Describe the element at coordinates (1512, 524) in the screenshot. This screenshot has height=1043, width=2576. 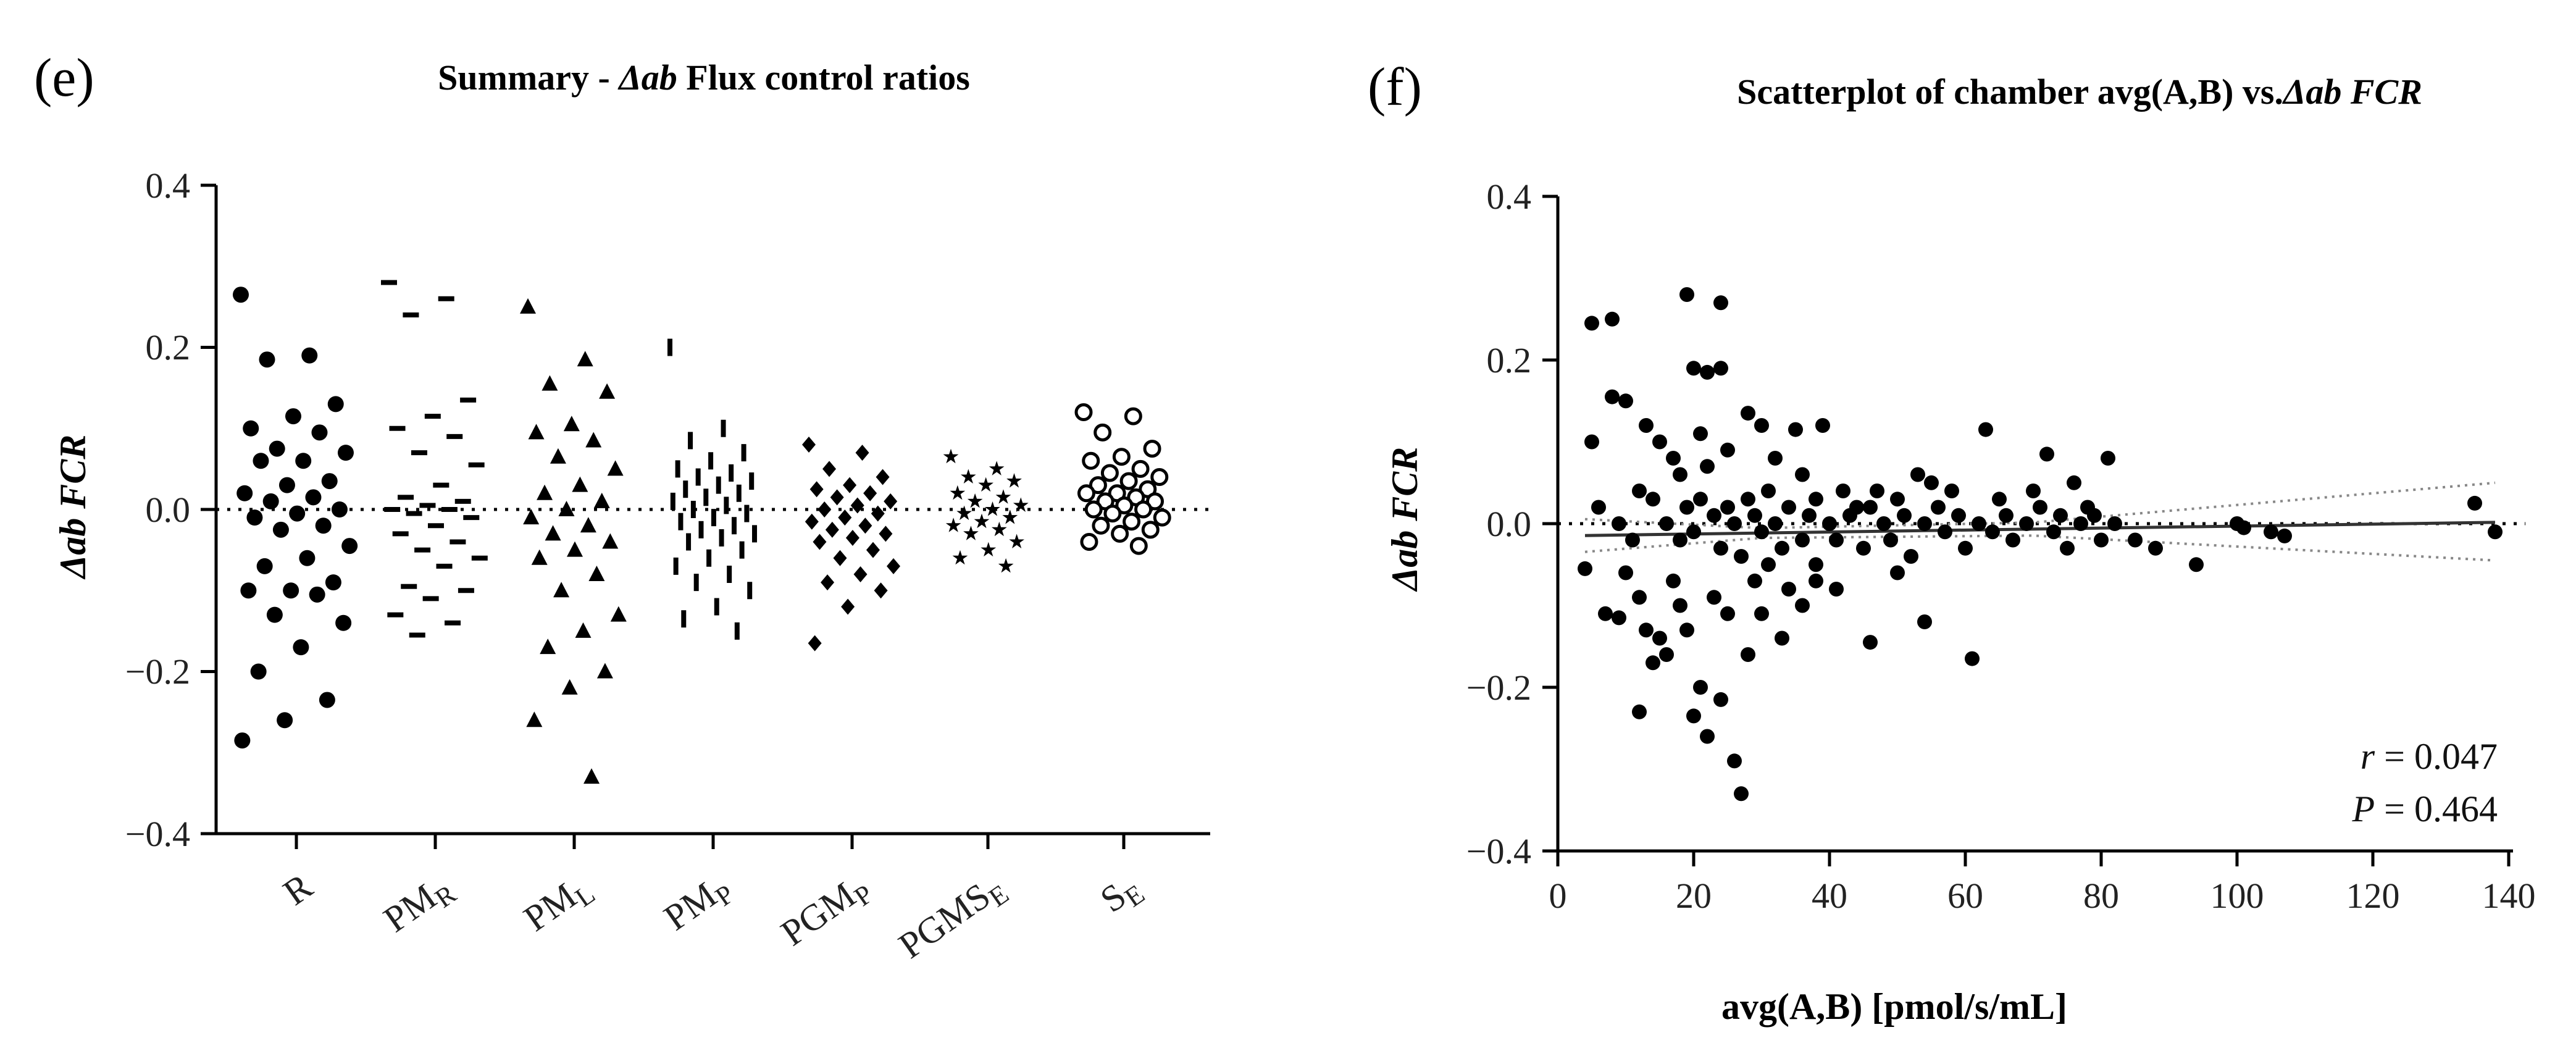
I see `panel-f-y-ticks: 0.4 0.2 0.0 −0.2 −0.4` at that location.